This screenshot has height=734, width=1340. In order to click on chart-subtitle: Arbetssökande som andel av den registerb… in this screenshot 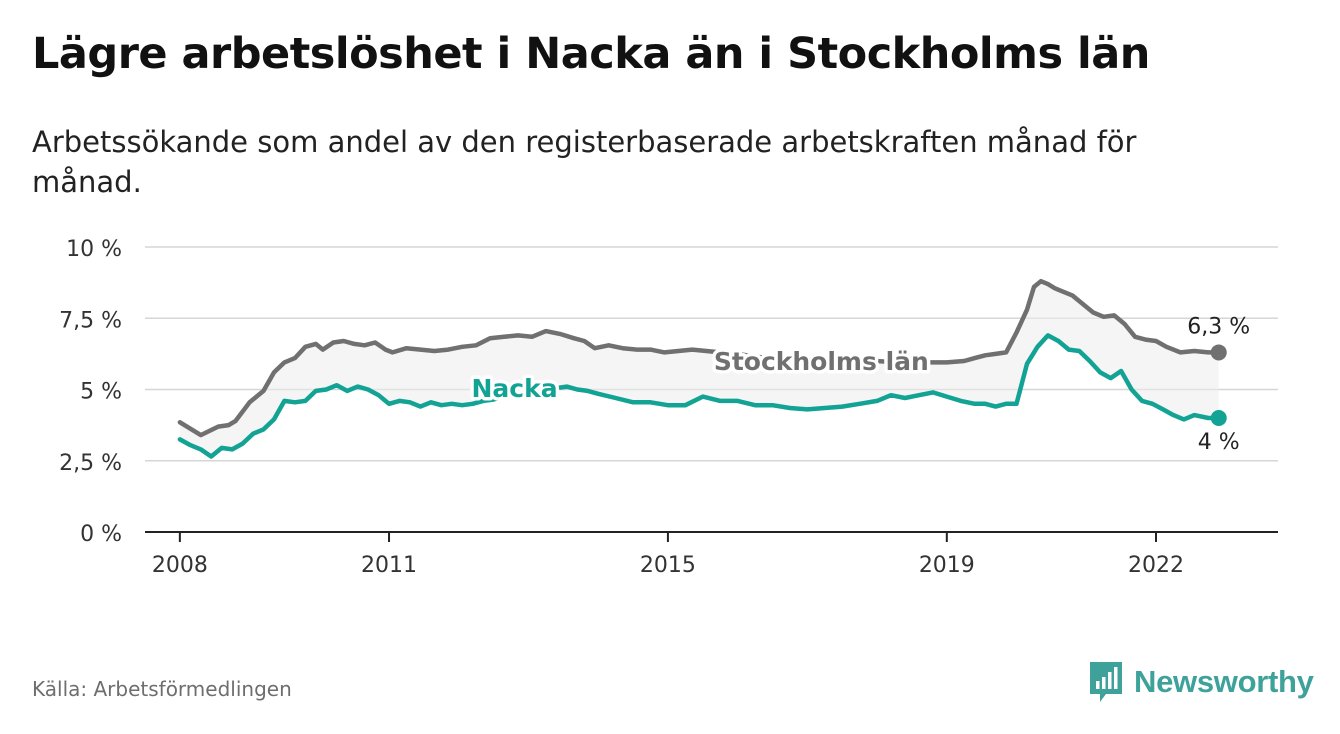, I will do `click(584, 162)`.